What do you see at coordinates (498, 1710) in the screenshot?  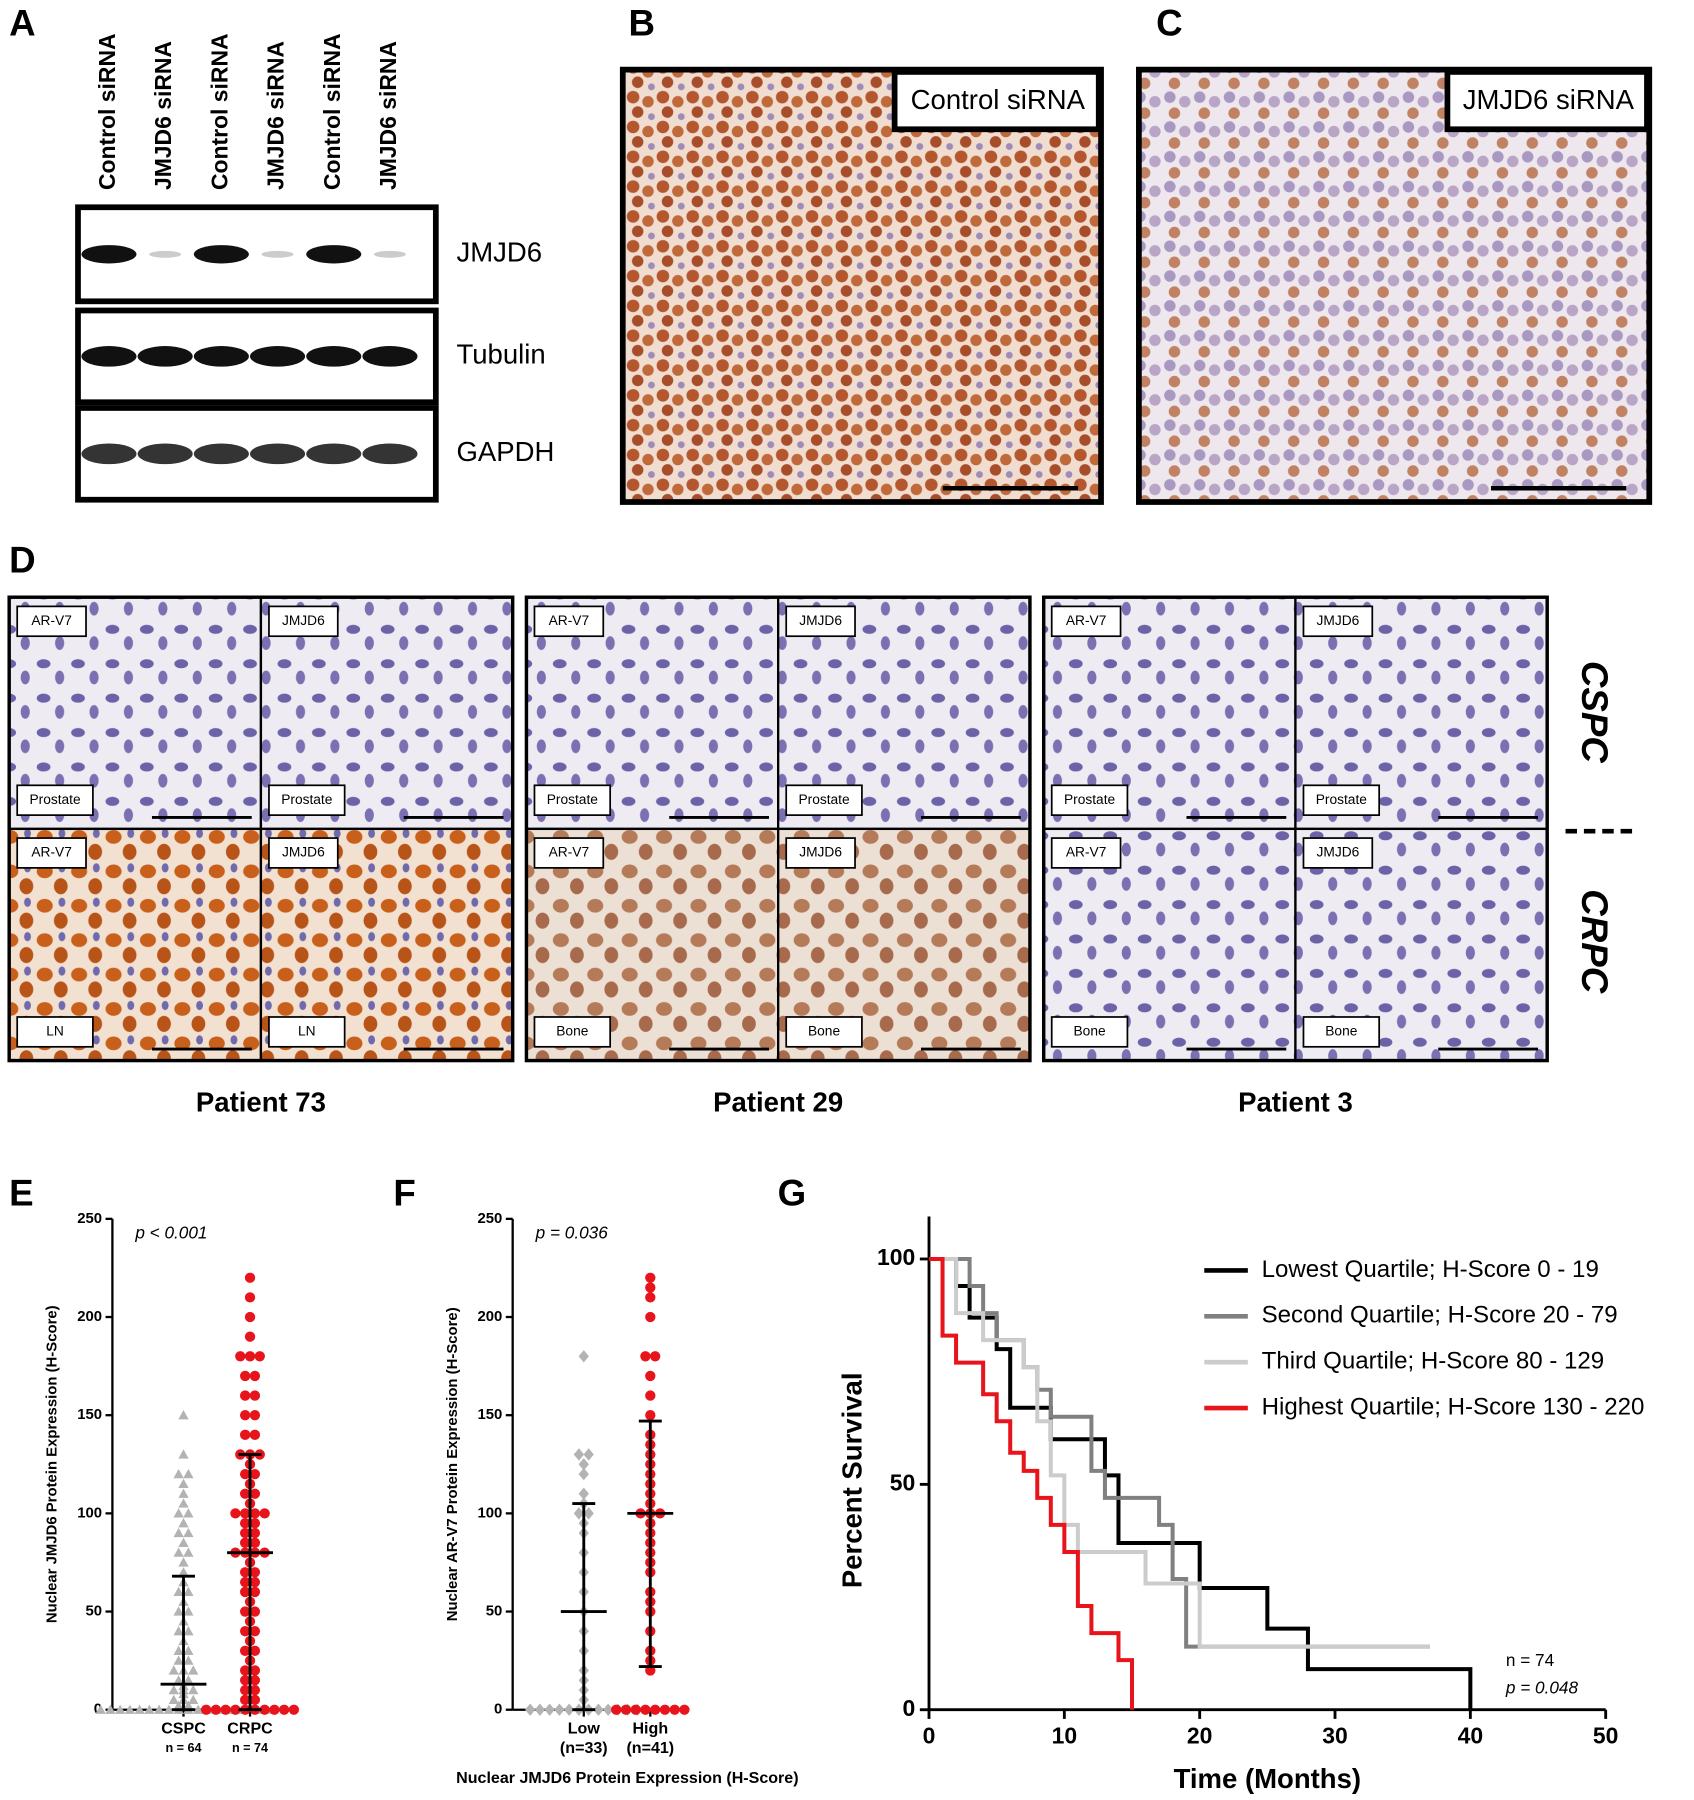 I see `y-tick-label: 0` at bounding box center [498, 1710].